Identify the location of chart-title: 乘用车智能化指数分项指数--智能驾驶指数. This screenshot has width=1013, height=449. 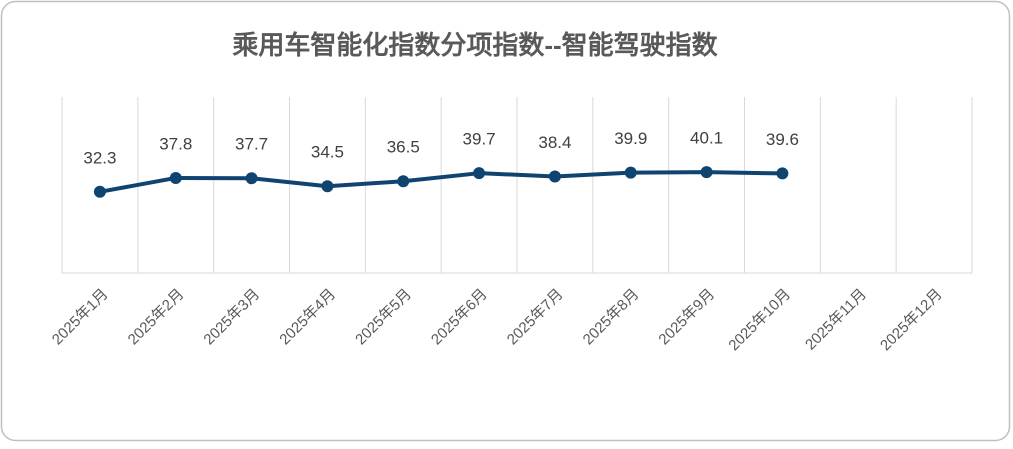
(474, 45).